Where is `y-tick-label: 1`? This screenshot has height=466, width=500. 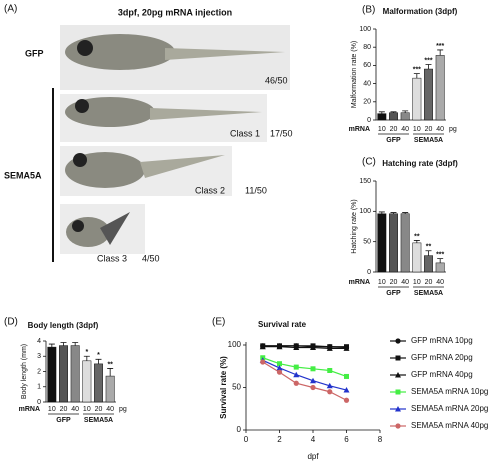 y-tick-label: 1 is located at coordinates (39, 387).